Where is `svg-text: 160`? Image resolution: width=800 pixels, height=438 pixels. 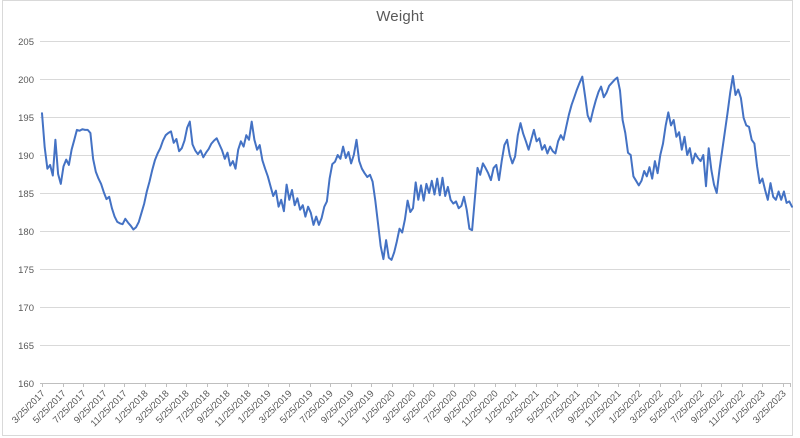
svg-text: 160 is located at coordinates (26, 384).